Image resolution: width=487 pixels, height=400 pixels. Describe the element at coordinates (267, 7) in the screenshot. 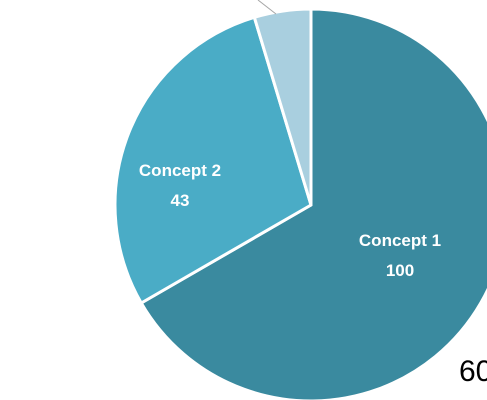

I see `callout-leader-line` at that location.